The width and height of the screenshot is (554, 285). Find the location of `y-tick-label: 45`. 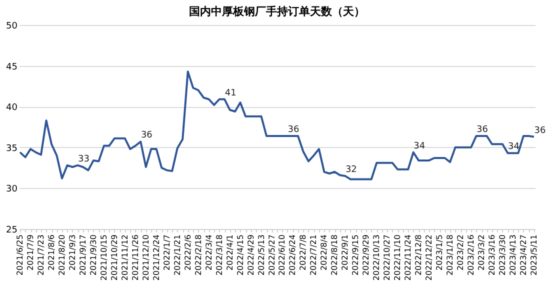

y-tick-label: 45 is located at coordinates (12, 67).